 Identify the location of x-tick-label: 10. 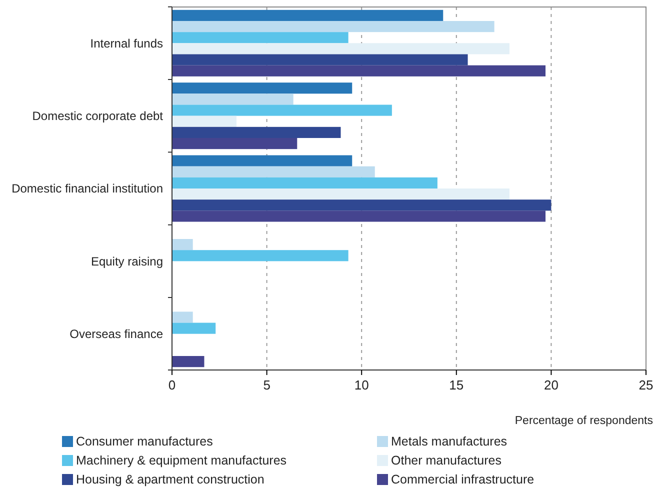
(361, 385).